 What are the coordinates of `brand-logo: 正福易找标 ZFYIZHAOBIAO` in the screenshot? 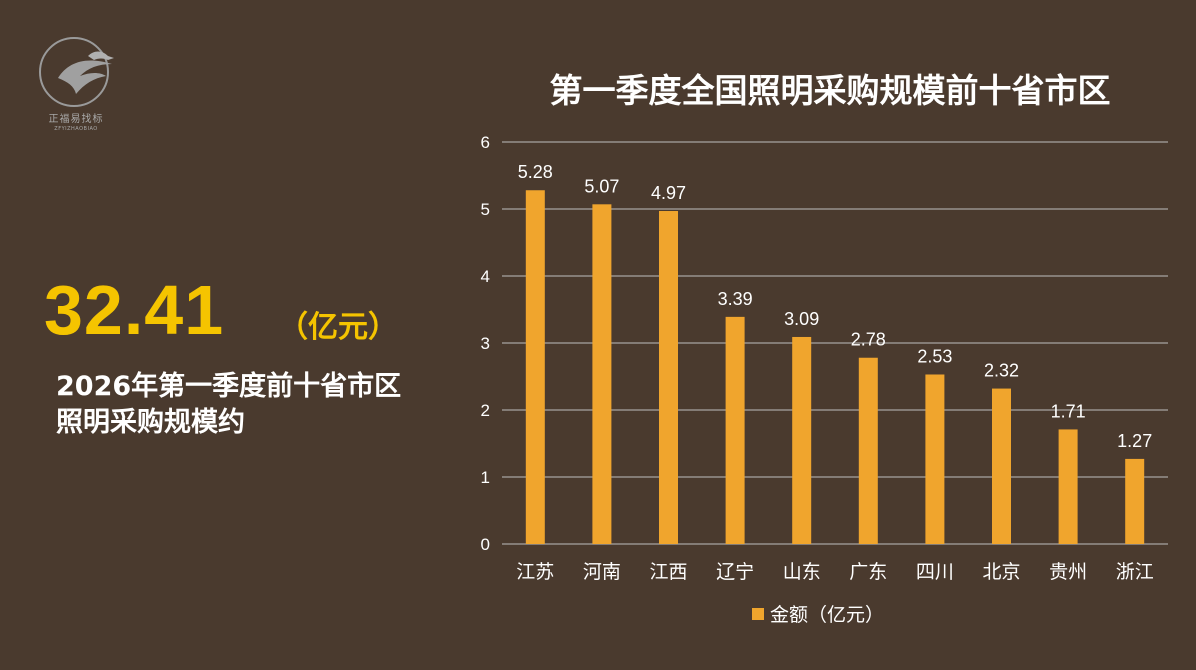 It's located at (76, 86).